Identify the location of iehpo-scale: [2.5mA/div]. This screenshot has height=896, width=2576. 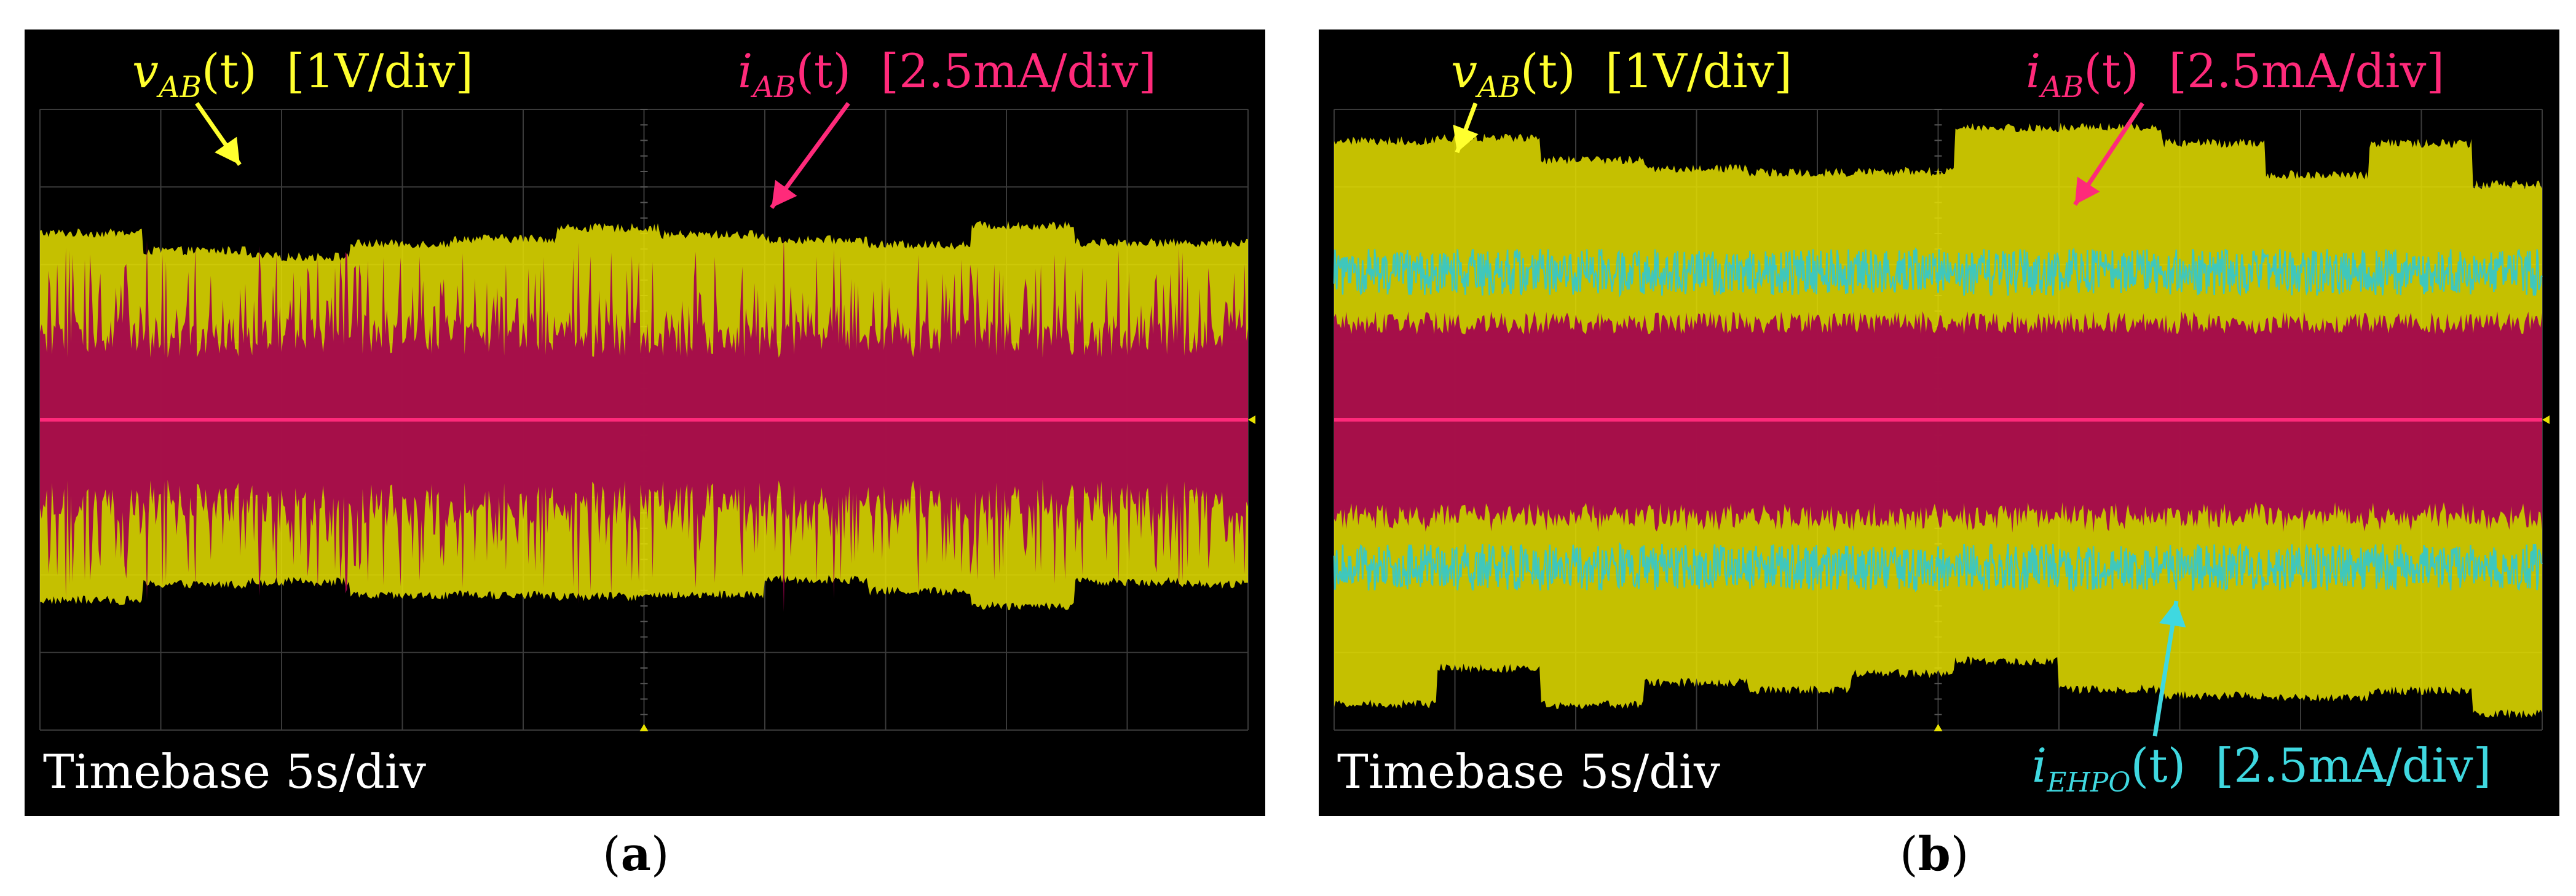
(2353, 766).